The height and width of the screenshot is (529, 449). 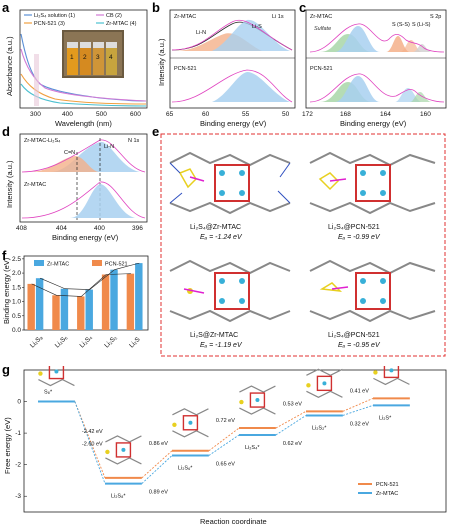 What do you see at coordinates (156, 7) in the screenshot?
I see `panel-letter-b: b` at bounding box center [156, 7].